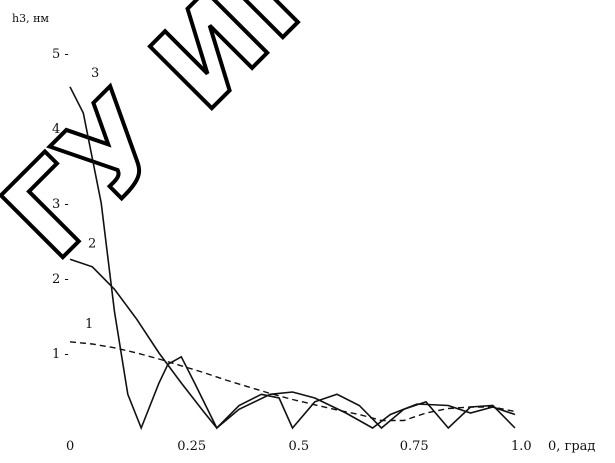 This screenshot has width=615, height=463. Describe the element at coordinates (191, 446) in the screenshot. I see `x-tick-label: 0.25` at that location.